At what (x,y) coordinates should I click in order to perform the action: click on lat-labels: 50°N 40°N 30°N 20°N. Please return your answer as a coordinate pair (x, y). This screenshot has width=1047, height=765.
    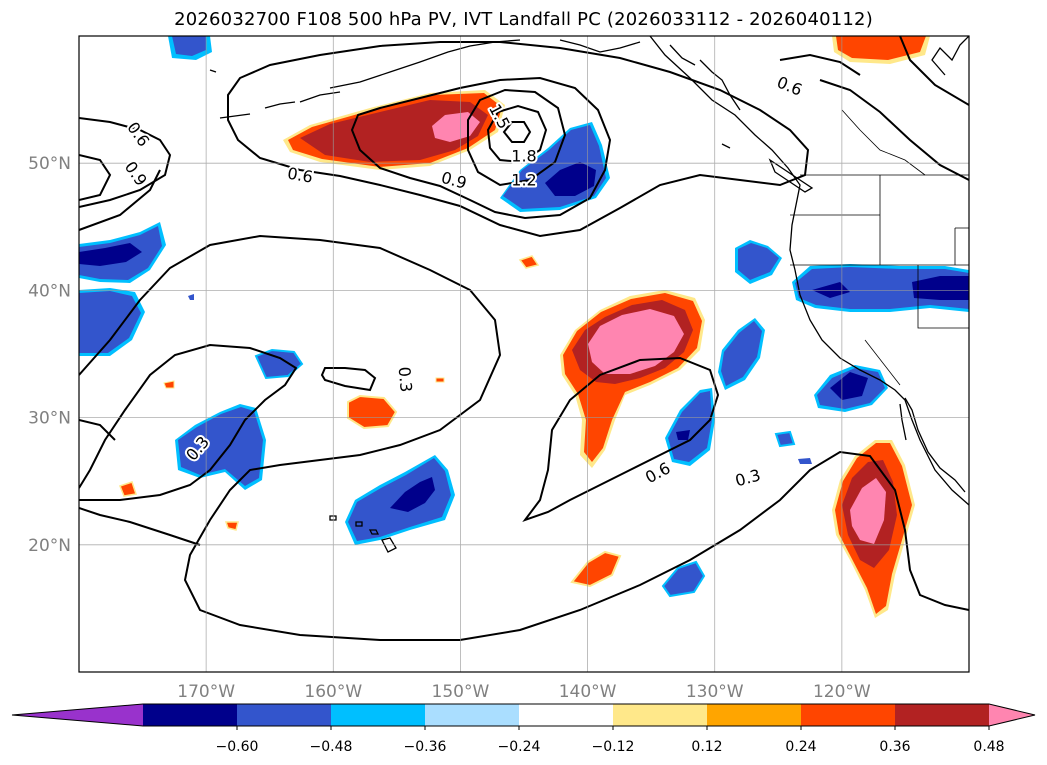
    Looking at the image, I should click on (49, 355).